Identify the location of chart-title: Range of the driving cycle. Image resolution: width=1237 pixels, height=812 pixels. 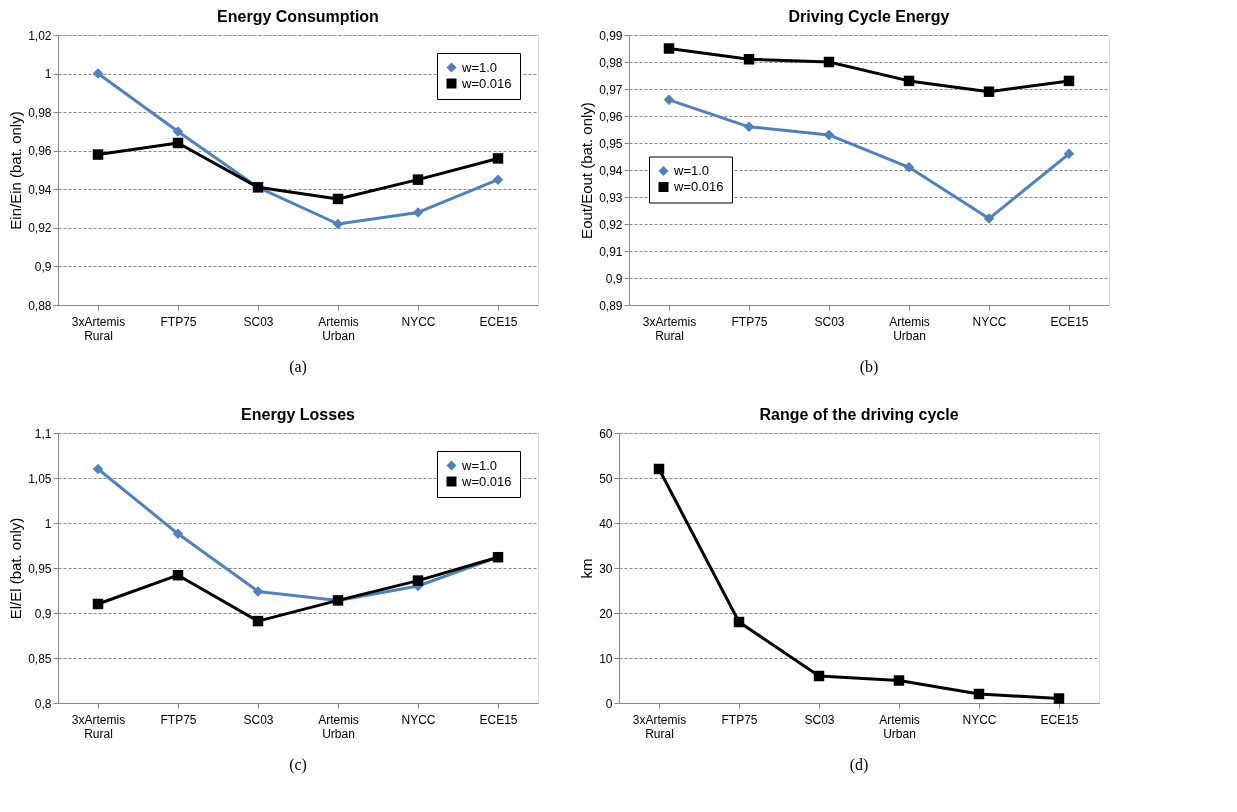
(859, 414).